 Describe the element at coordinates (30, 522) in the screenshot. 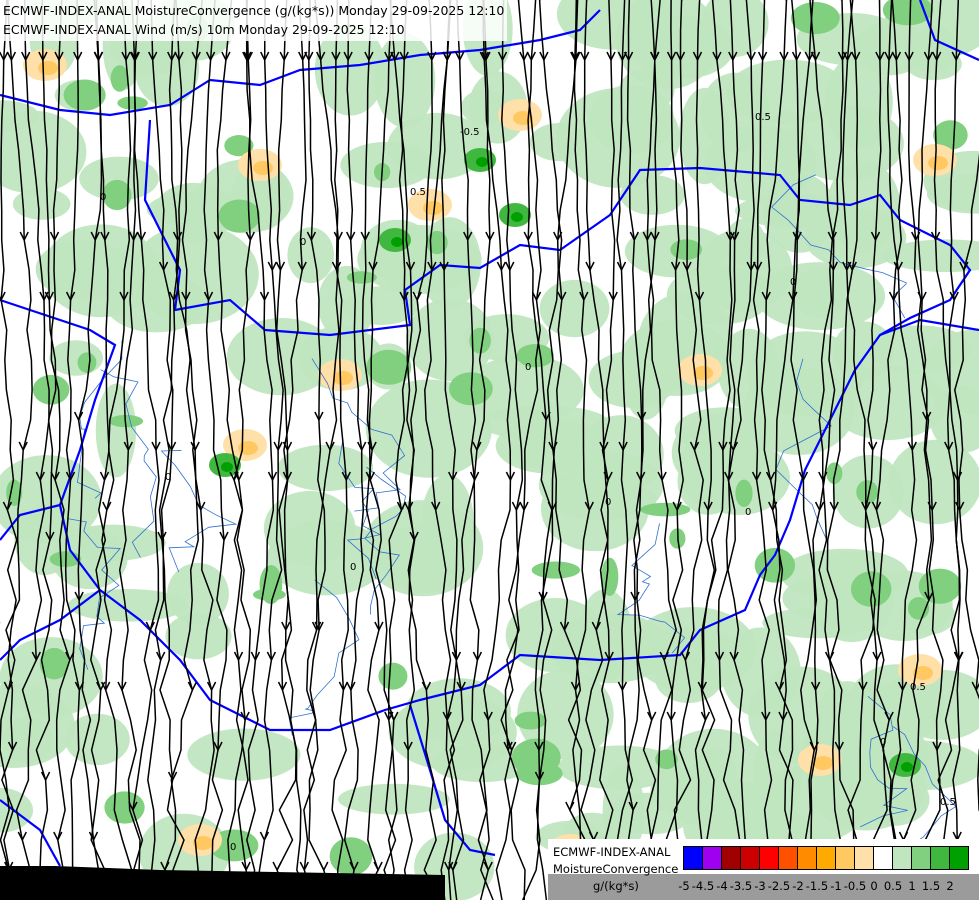

I see `country-border` at that location.